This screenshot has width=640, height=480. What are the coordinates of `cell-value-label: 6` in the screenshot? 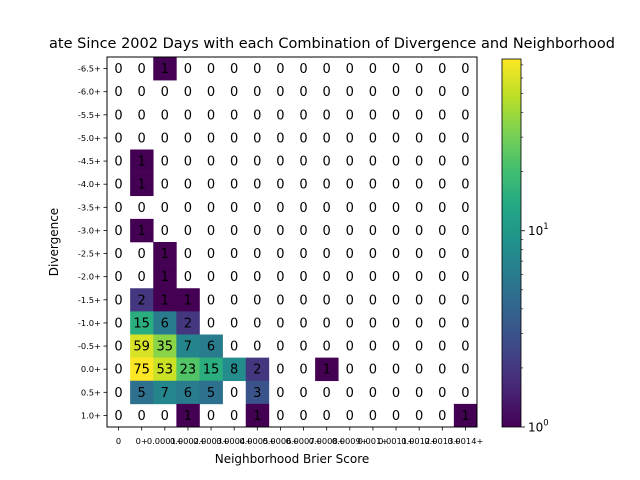 It's located at (211, 347).